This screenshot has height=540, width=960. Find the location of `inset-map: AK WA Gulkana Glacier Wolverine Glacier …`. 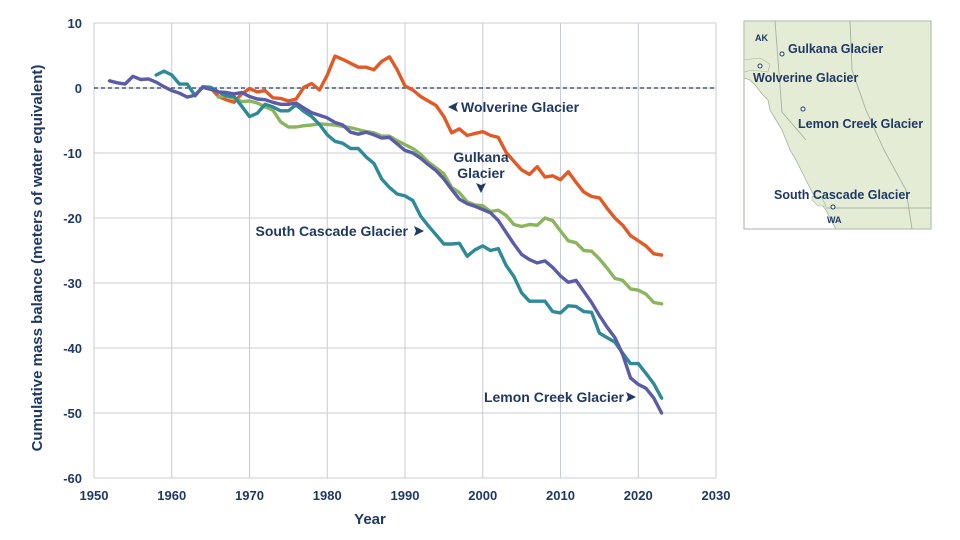

inset-map: AK WA Gulkana Glacier Wolverine Glacier … is located at coordinates (837, 125).